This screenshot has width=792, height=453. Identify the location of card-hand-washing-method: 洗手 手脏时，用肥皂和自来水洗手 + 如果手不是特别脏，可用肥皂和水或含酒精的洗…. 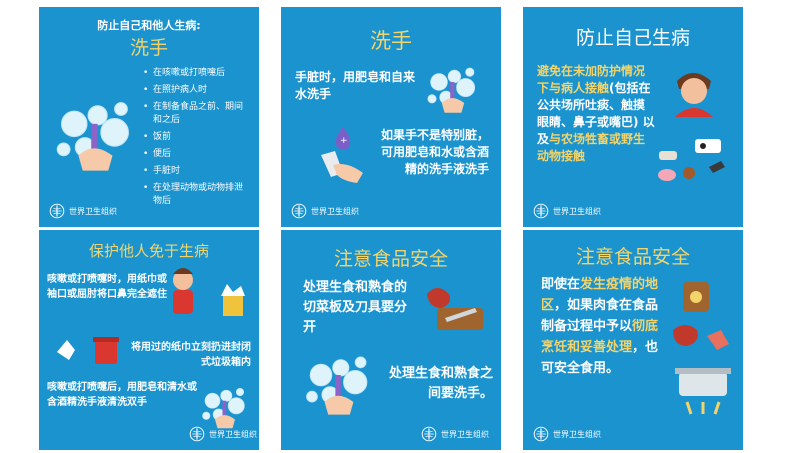
(391, 117).